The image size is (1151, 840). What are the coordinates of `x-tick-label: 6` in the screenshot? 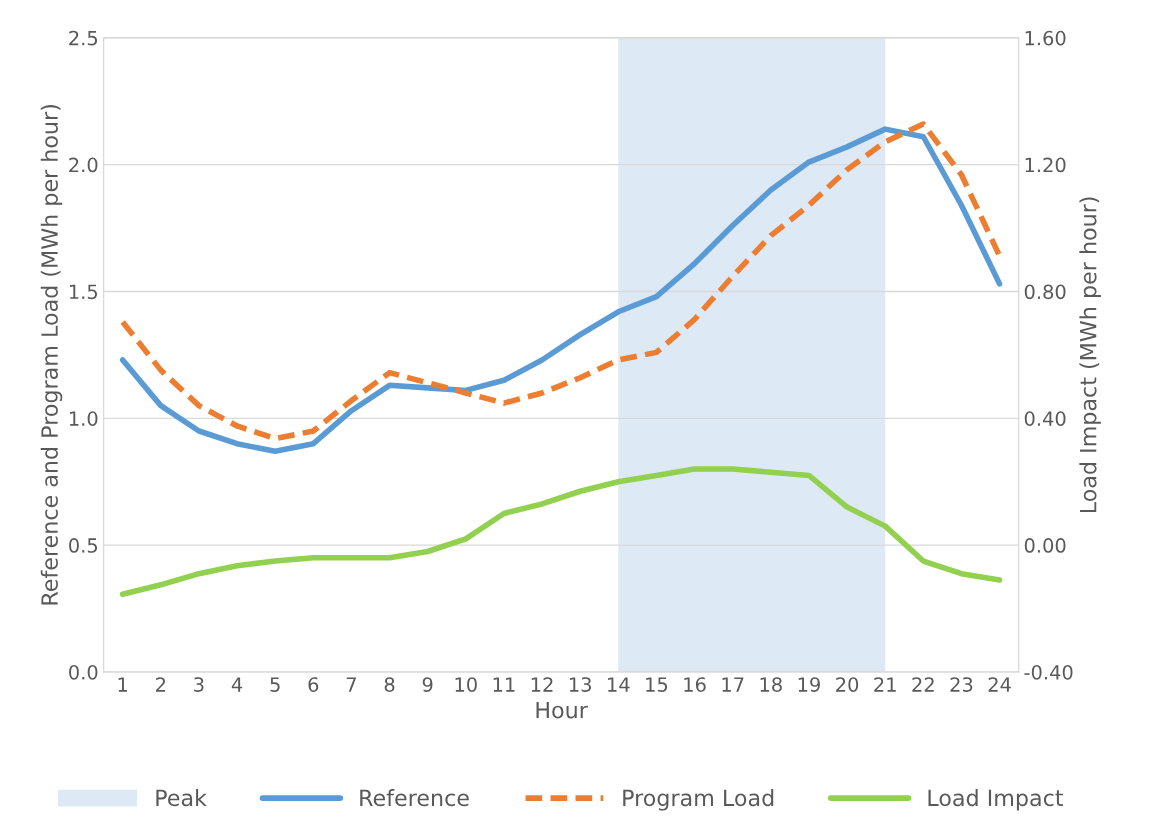 It's located at (313, 684).